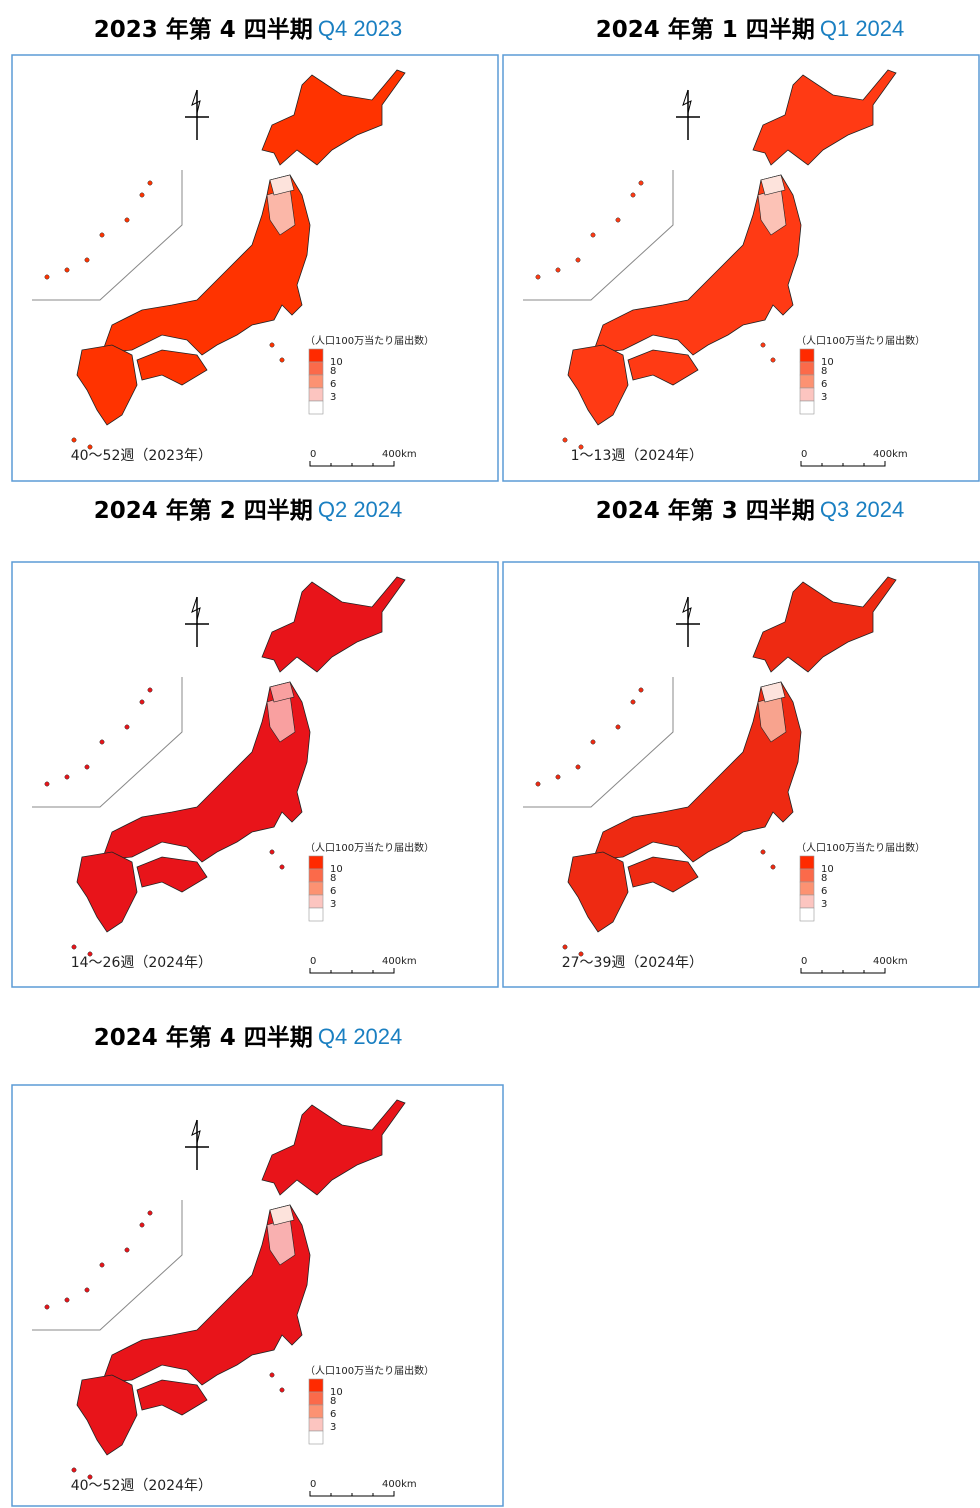 This screenshot has width=980, height=1508. Describe the element at coordinates (360, 28) in the screenshot. I see `title-en: Q4 2023` at that location.